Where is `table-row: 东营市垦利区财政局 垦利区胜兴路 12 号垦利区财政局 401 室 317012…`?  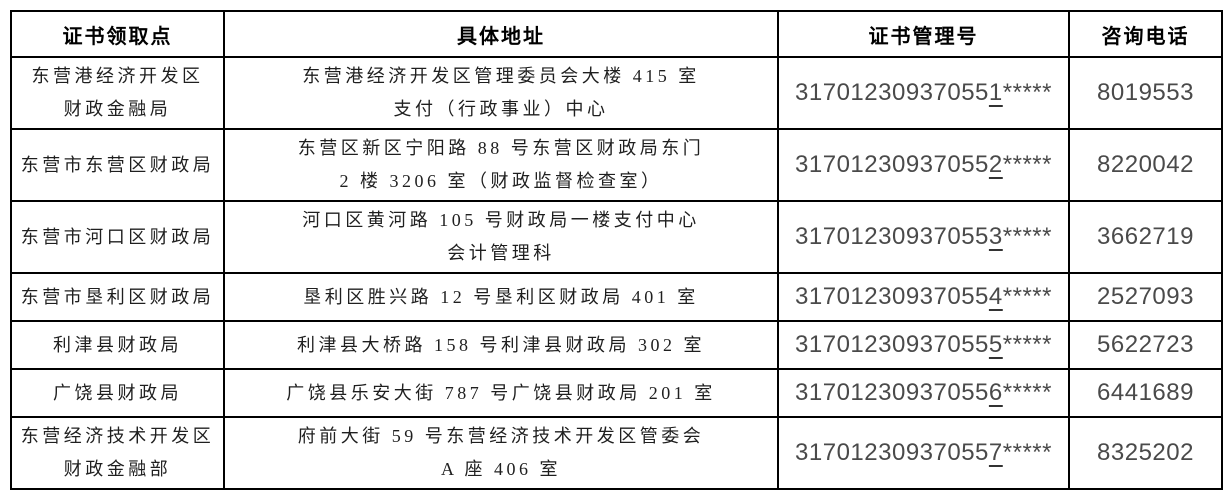
table-row: 东营市垦利区财政局 垦利区胜兴路 12 号垦利区财政局 401 室 317012… is located at coordinates (616, 297).